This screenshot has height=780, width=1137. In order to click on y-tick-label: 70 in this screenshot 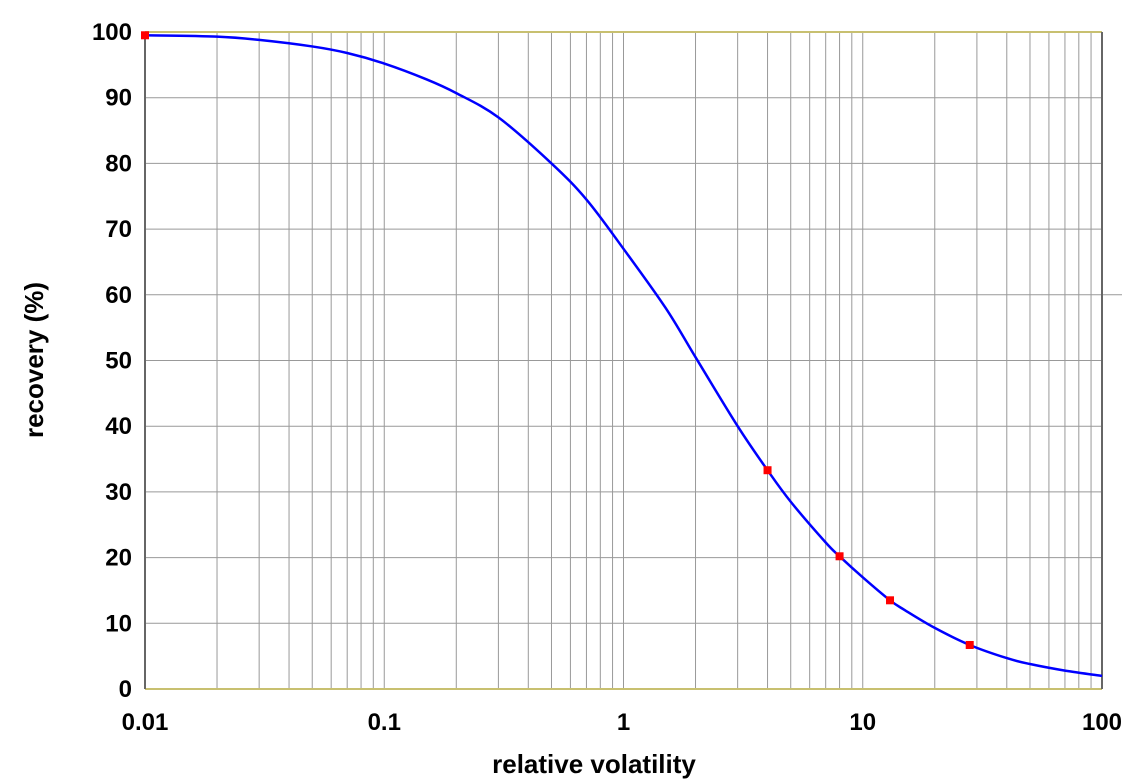, I will do `click(118, 229)`.